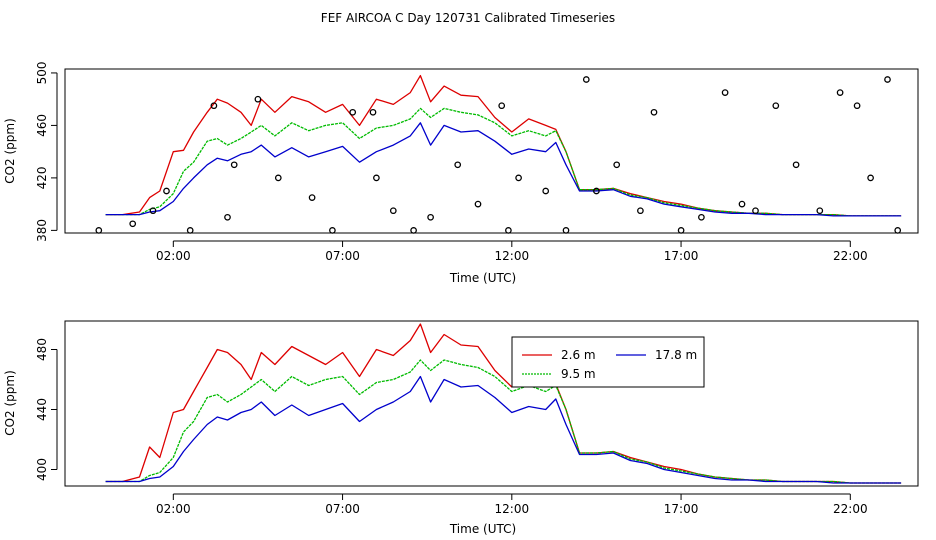 The height and width of the screenshot is (540, 936). What do you see at coordinates (676, 355) in the screenshot?
I see `legend-label-17-8m: 17.8 m` at bounding box center [676, 355].